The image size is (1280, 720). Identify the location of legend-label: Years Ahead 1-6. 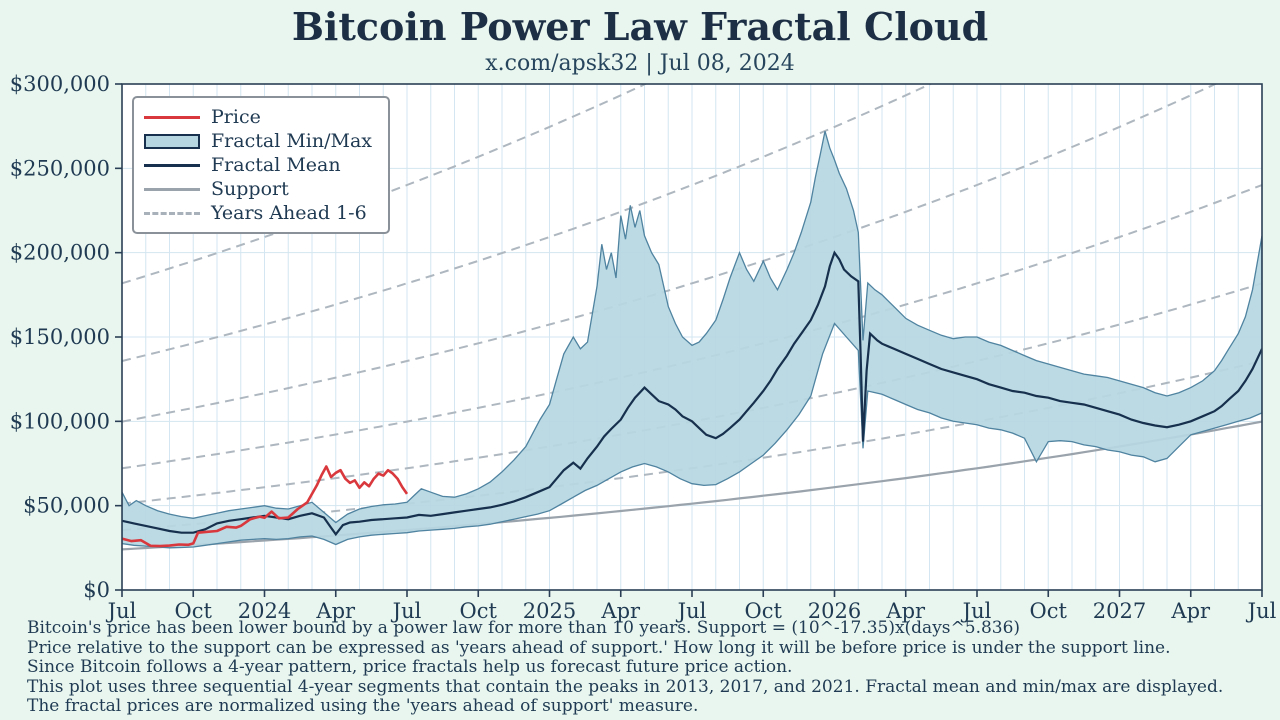
(289, 213).